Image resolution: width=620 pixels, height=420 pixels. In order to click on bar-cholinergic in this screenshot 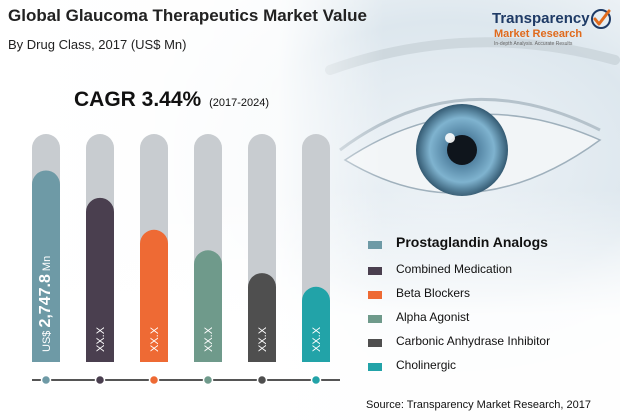, I will do `click(316, 324)`.